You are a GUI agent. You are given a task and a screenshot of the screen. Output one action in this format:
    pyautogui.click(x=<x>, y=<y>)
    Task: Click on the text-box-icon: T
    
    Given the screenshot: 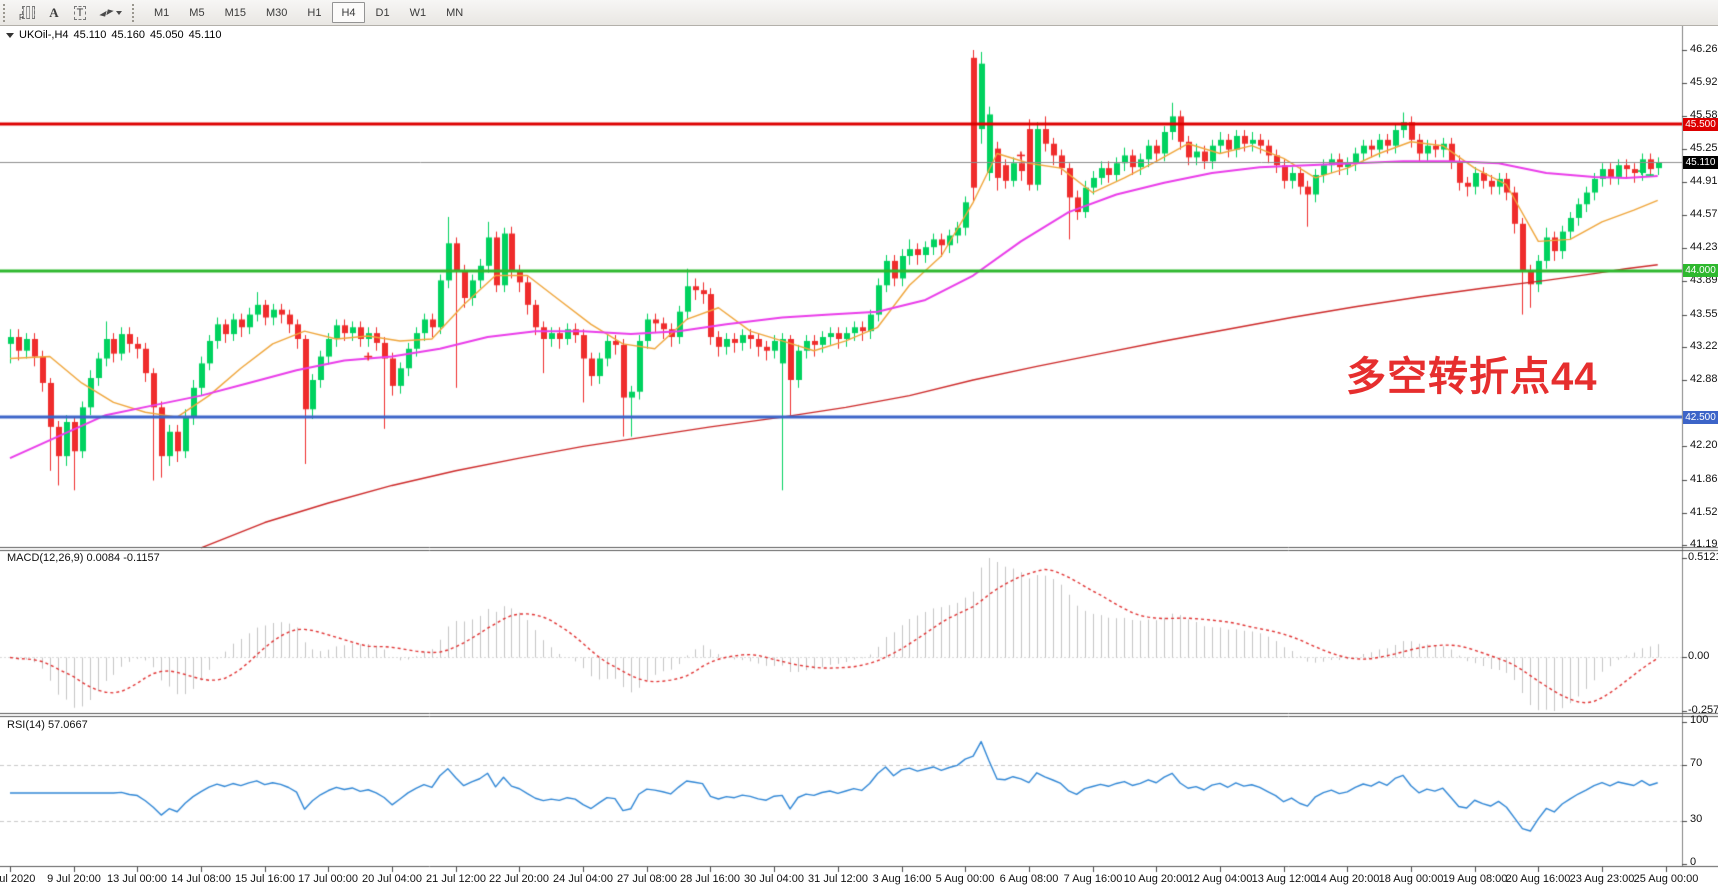 What is the action you would take?
    pyautogui.click(x=80, y=12)
    